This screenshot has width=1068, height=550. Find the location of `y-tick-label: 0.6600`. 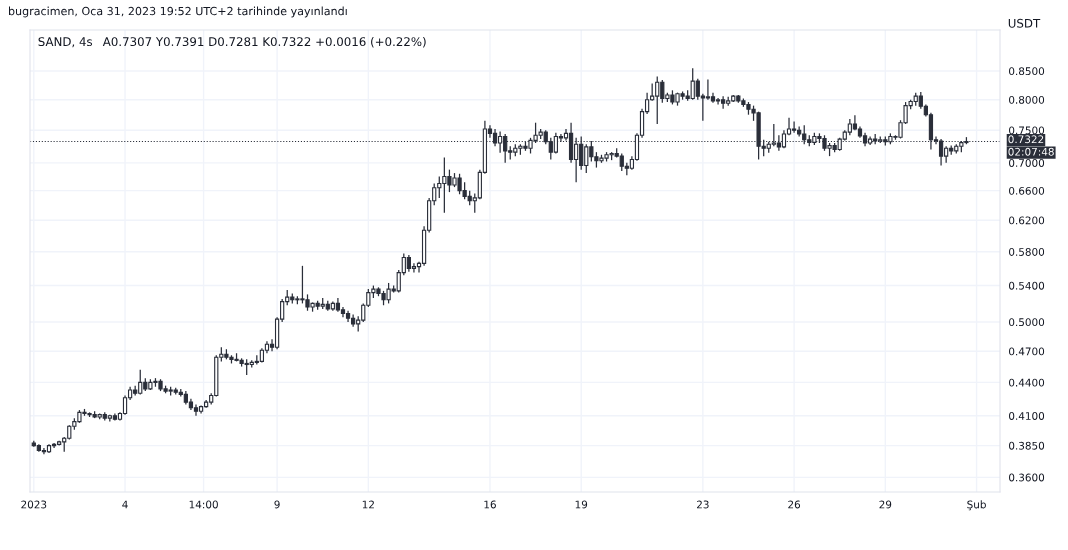

y-tick-label: 0.6600 is located at coordinates (1027, 190).